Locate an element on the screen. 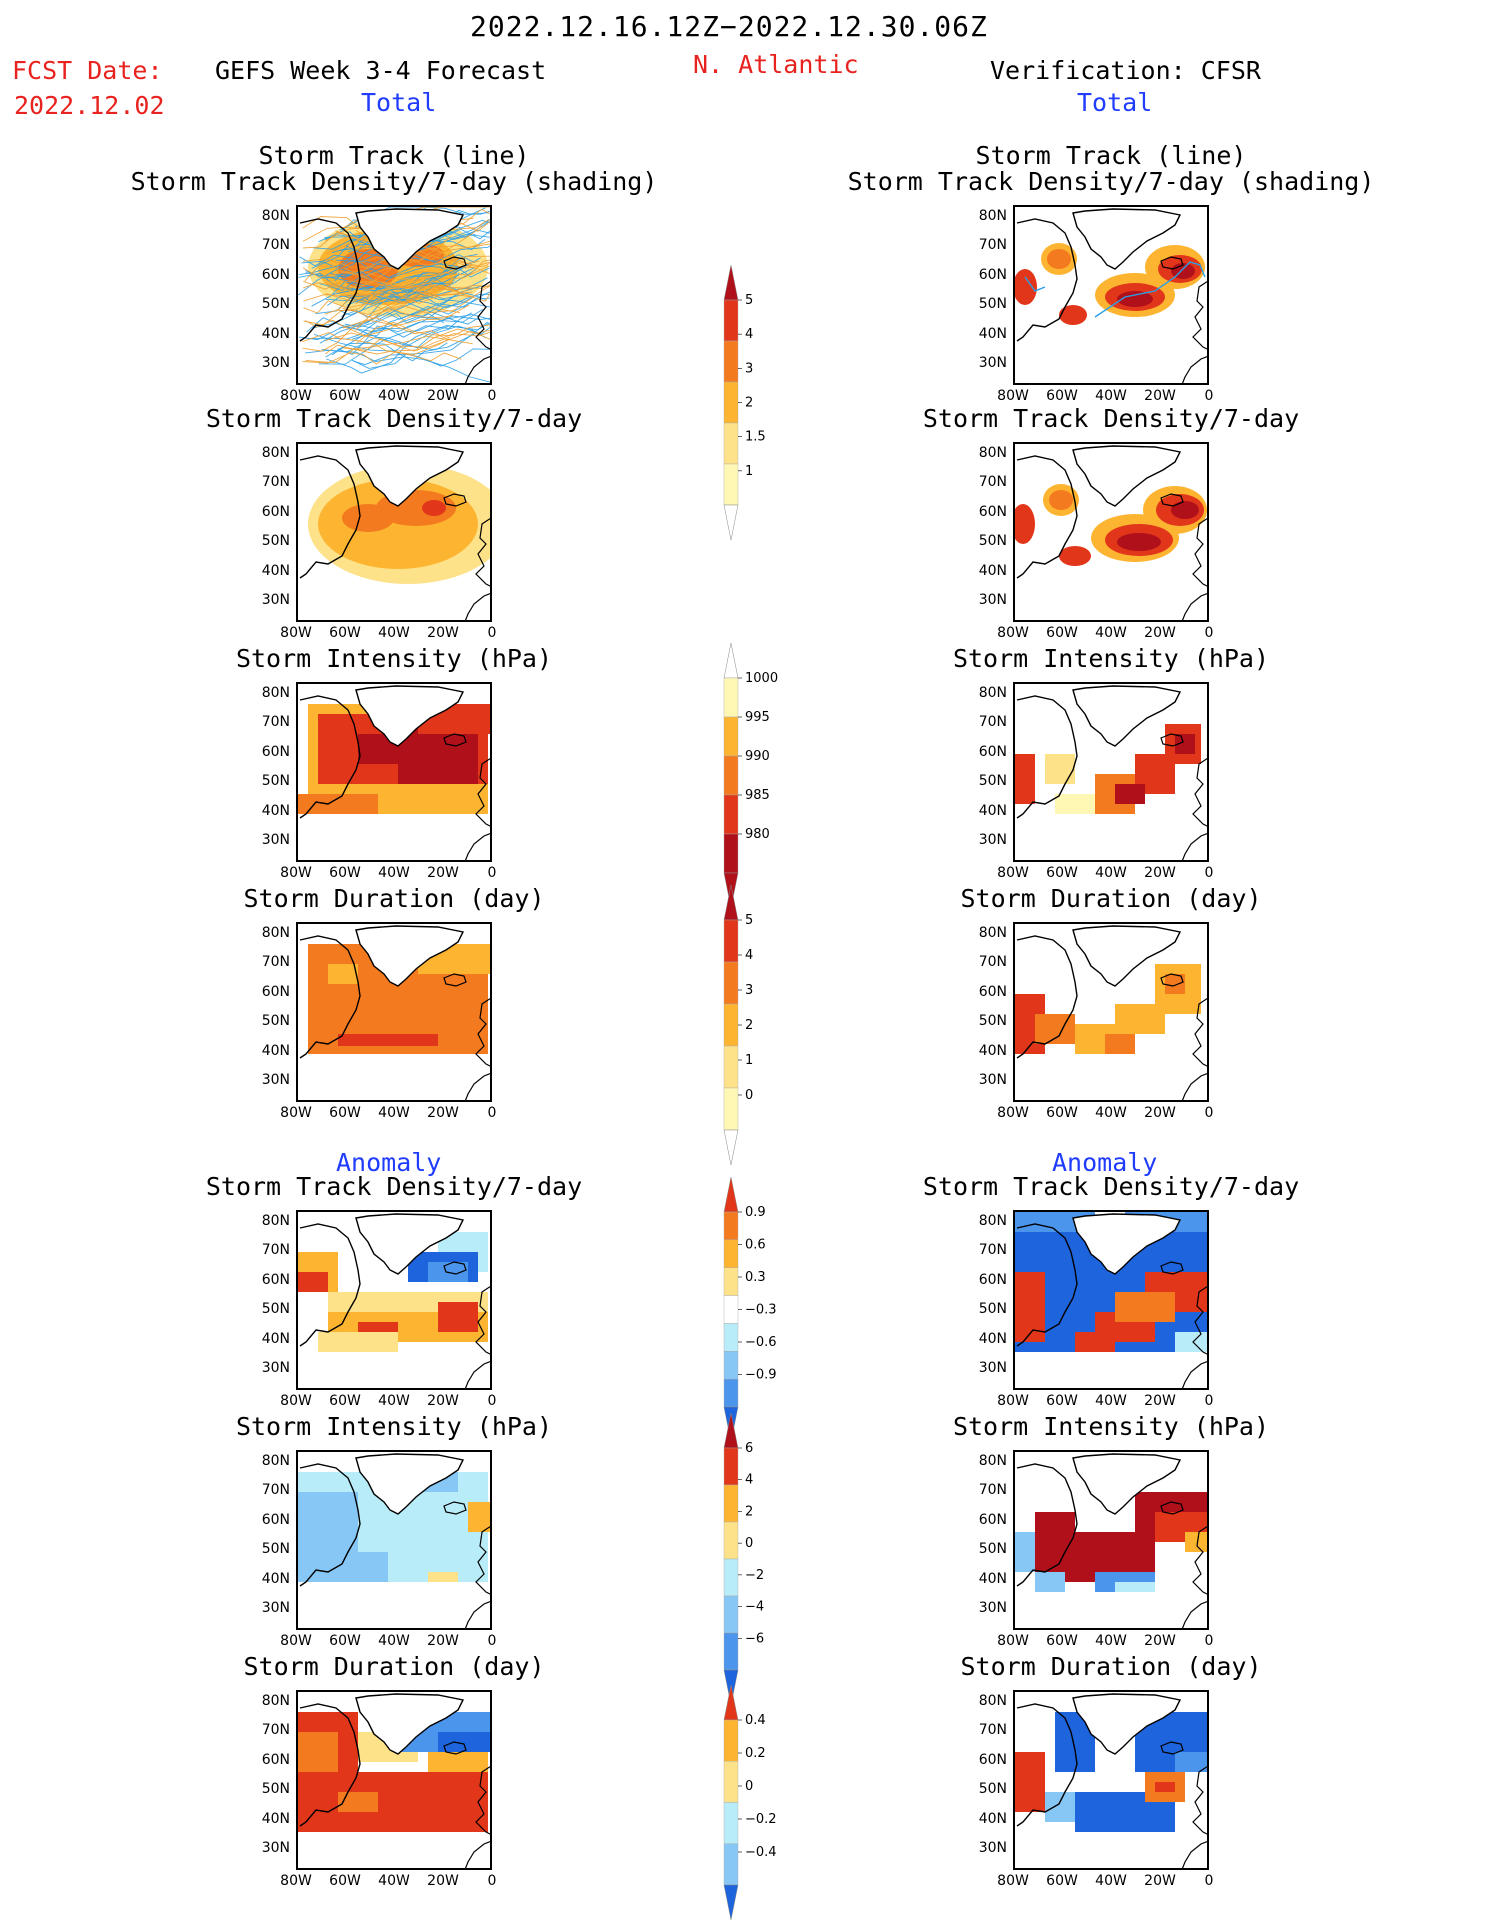  colorbar-density-total: 5 4 3 2 1.5 1 is located at coordinates (744, 402).